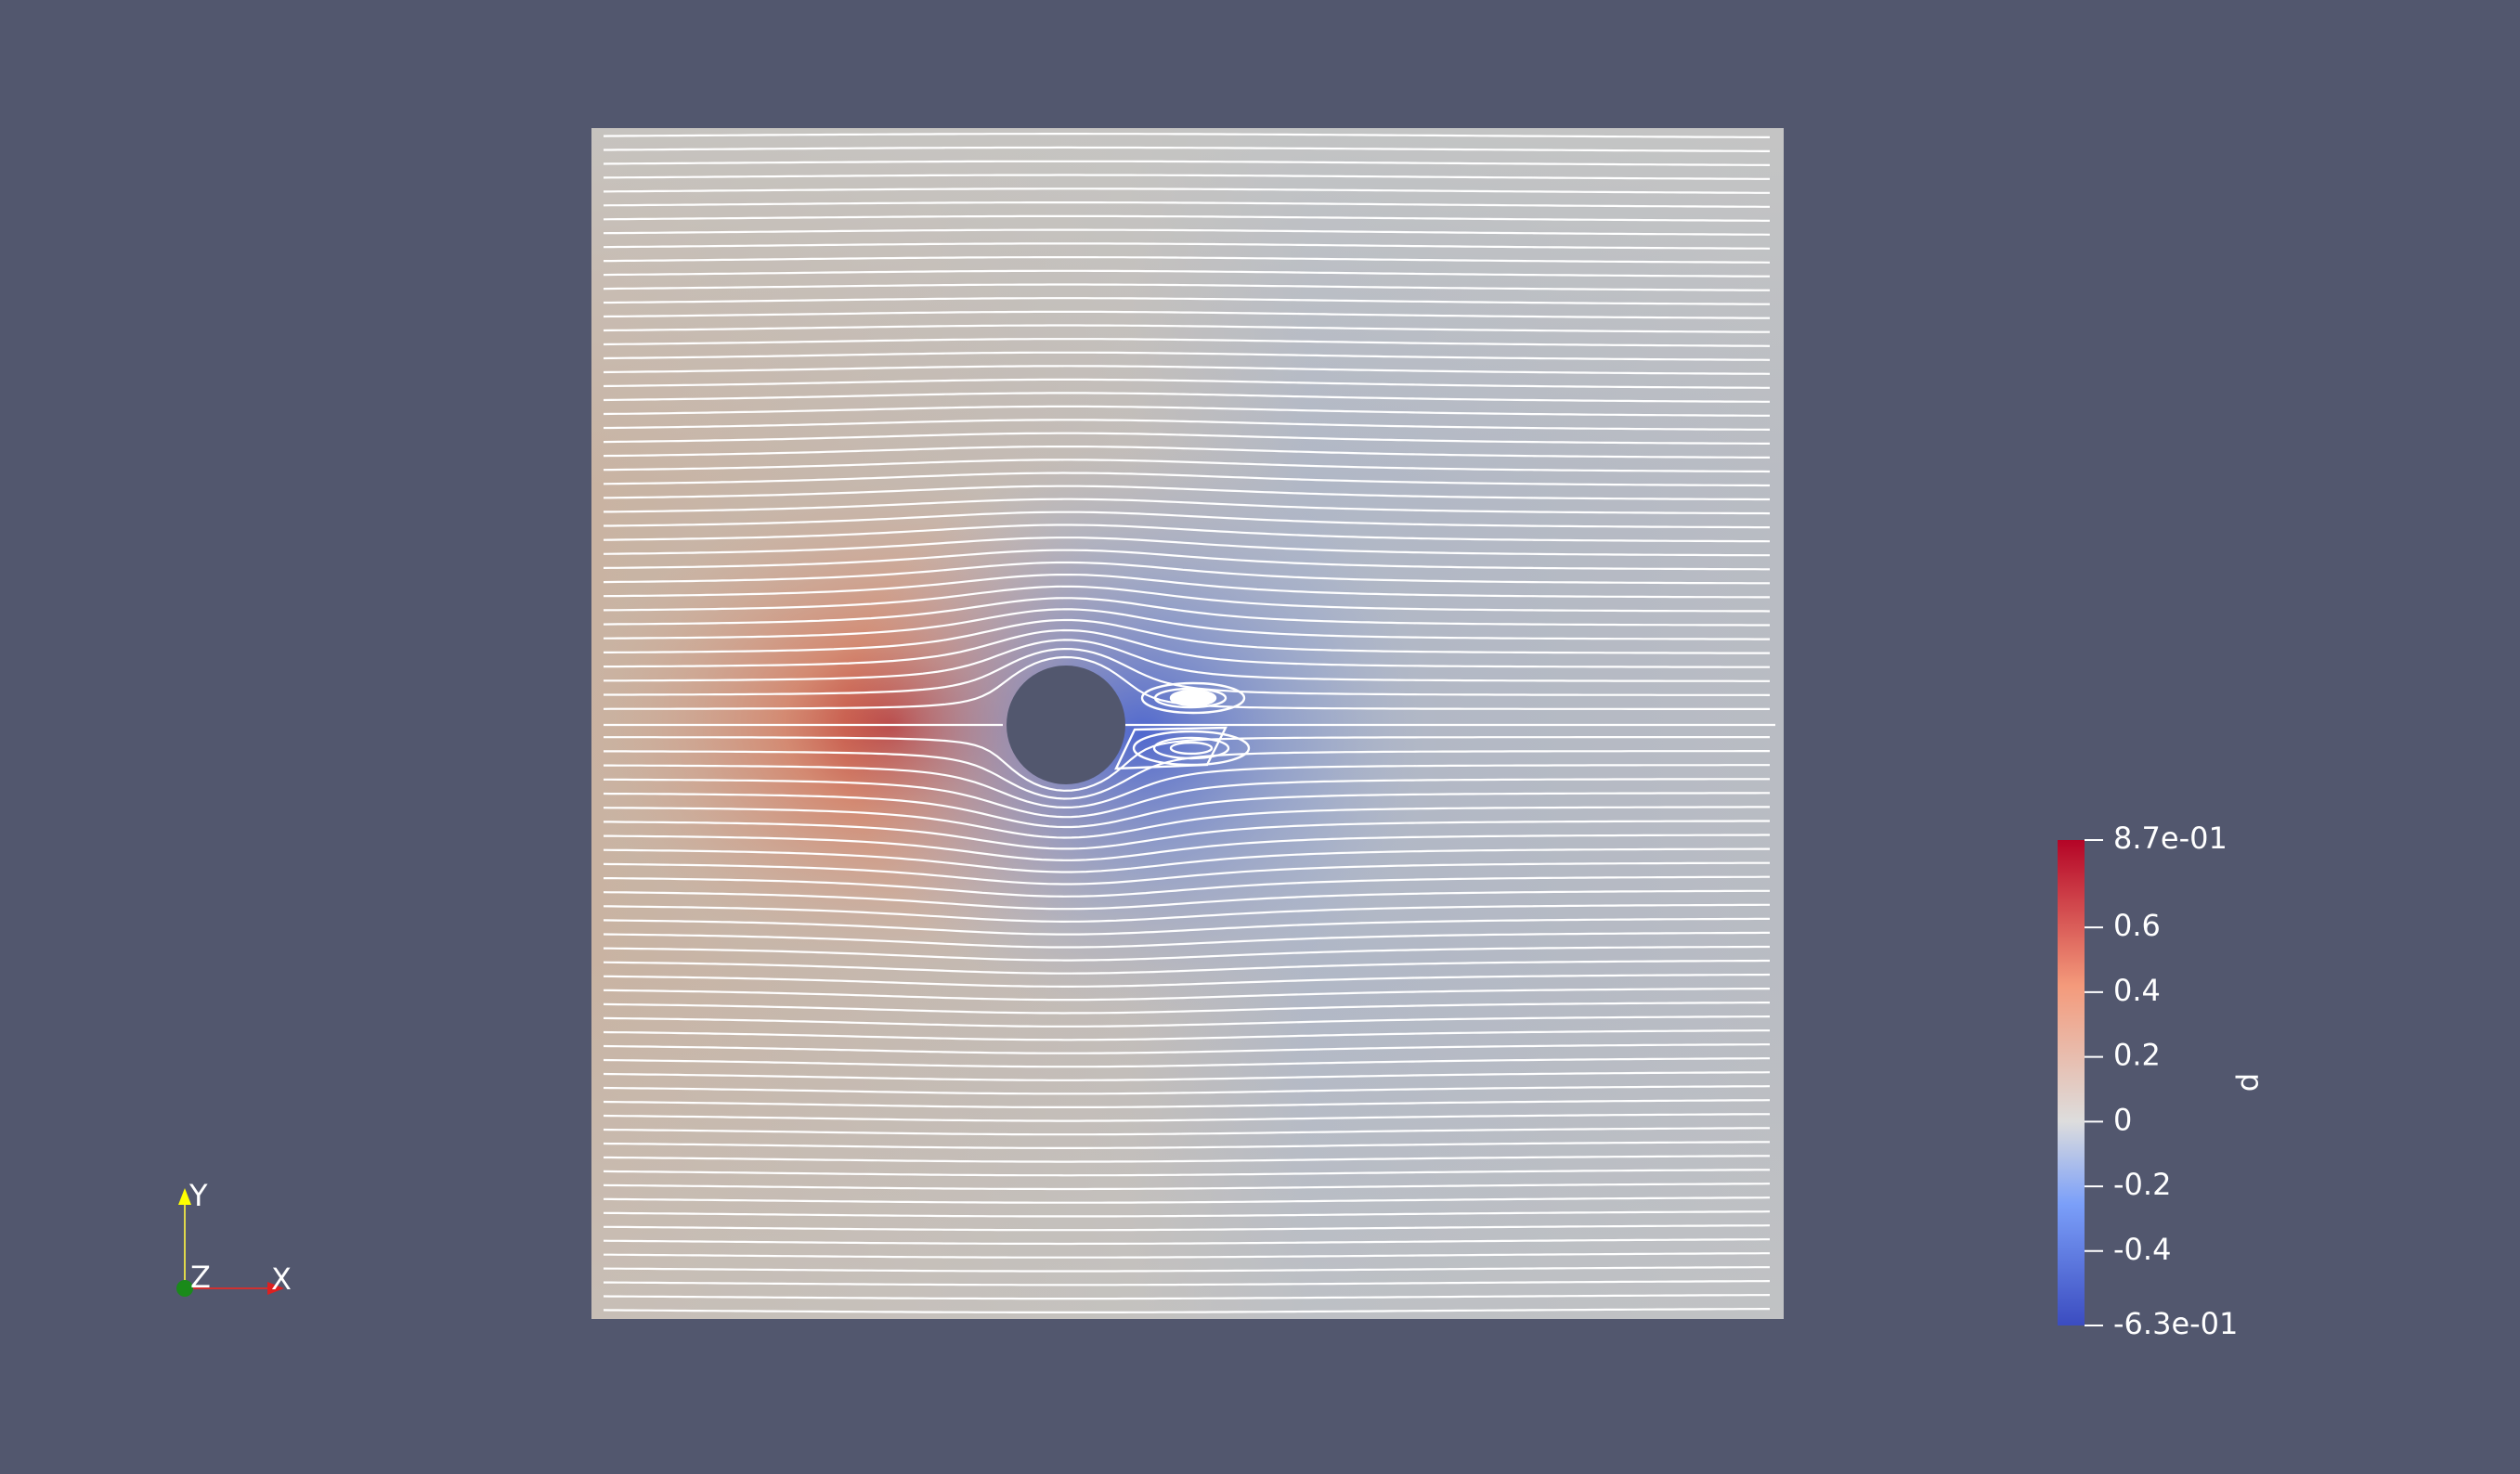  I want to click on colorbar-title: p, so click(2251, 1082).